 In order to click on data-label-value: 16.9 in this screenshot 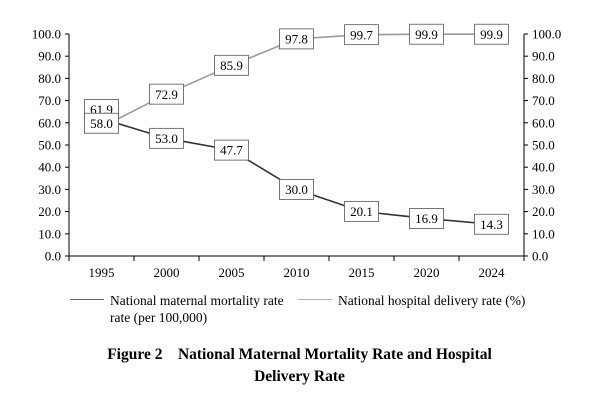, I will do `click(426, 218)`.